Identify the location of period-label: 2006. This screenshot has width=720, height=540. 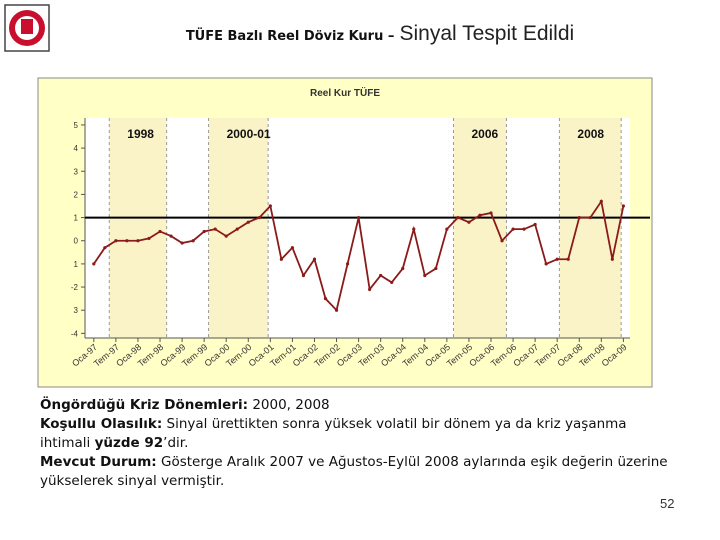
(484, 134).